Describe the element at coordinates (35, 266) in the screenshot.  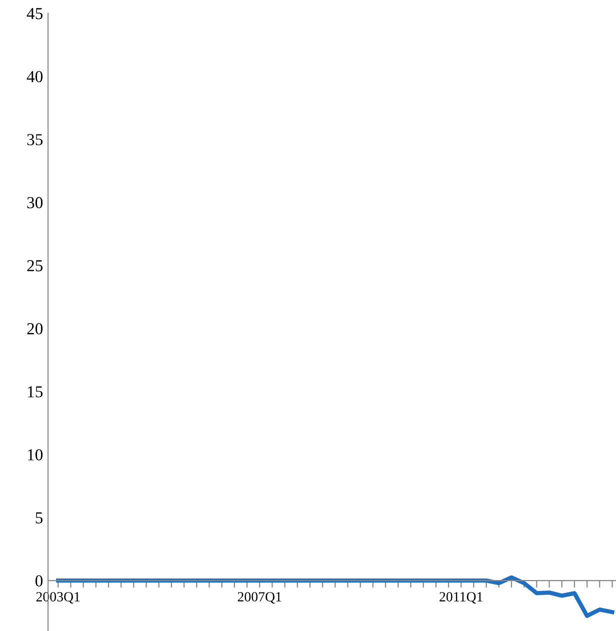
I see `y-tick-label: 25` at that location.